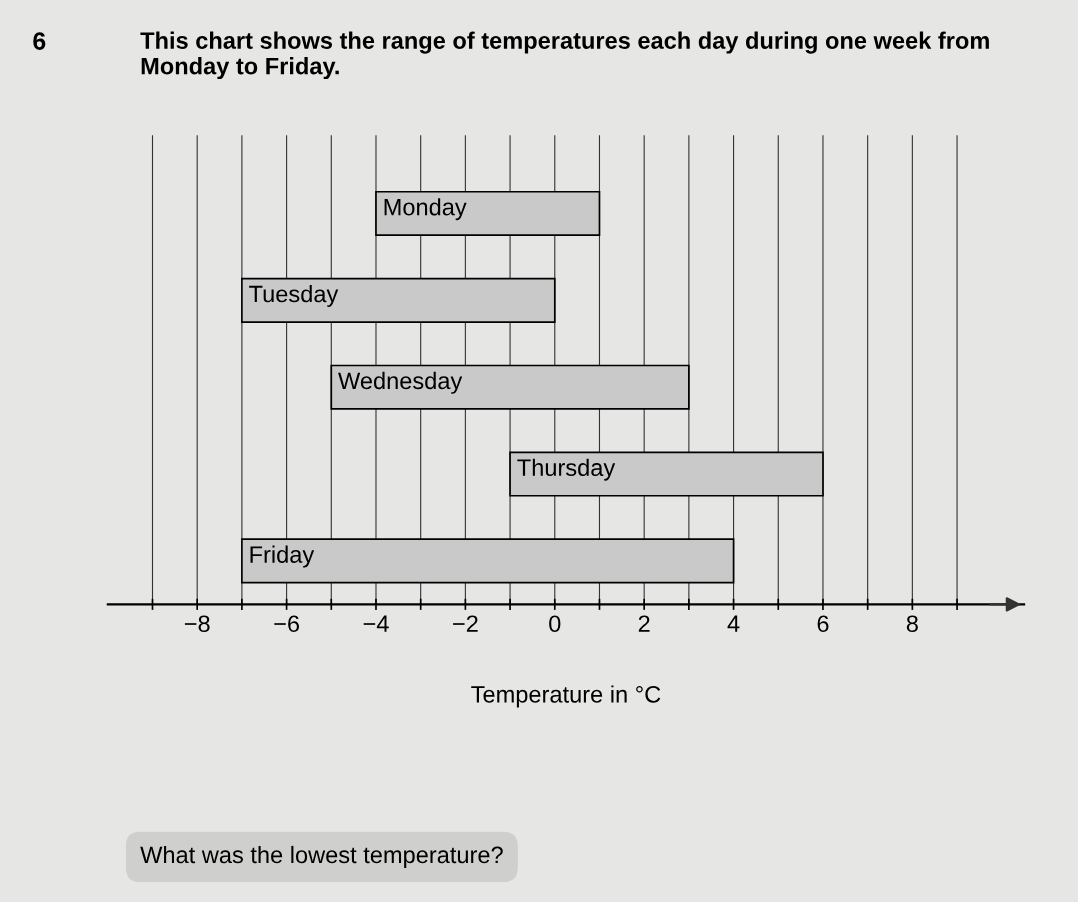 The image size is (1078, 902). What do you see at coordinates (282, 556) in the screenshot?
I see `y-tick-label: Friday` at bounding box center [282, 556].